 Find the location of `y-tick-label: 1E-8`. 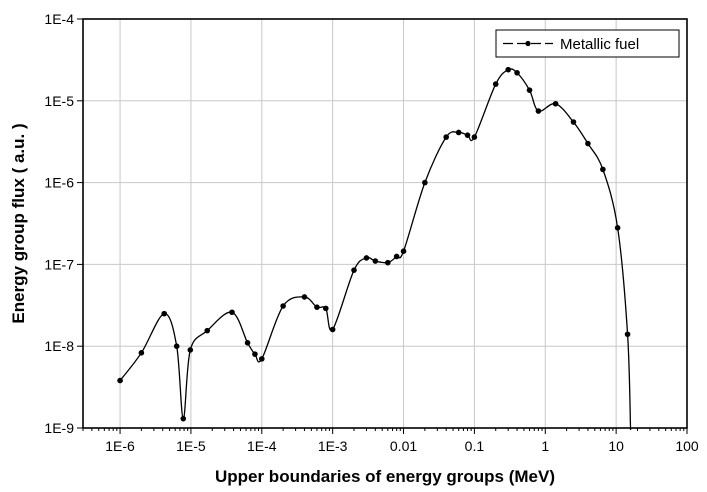

y-tick-label: 1E-8 is located at coordinates (59, 346).